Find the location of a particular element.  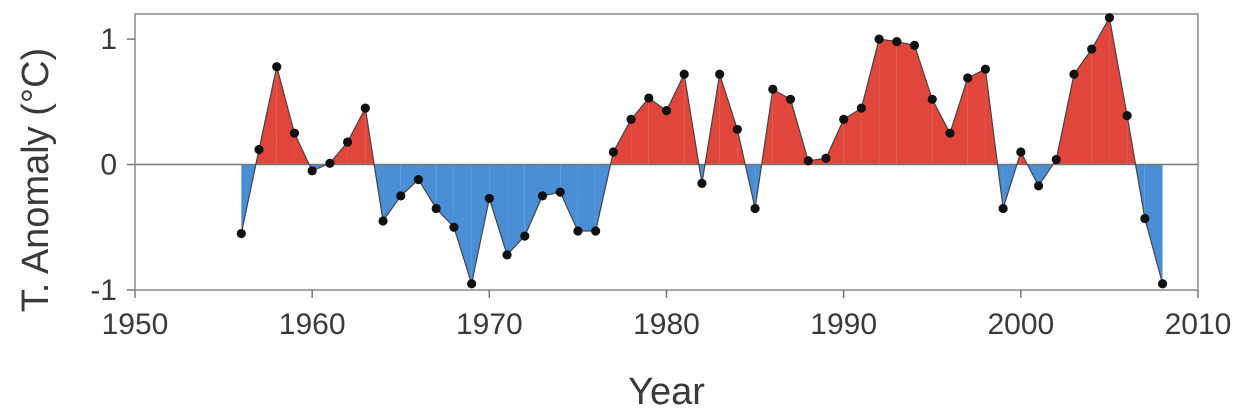

y-axis-ticks: -1 0 1 is located at coordinates (112, 165).